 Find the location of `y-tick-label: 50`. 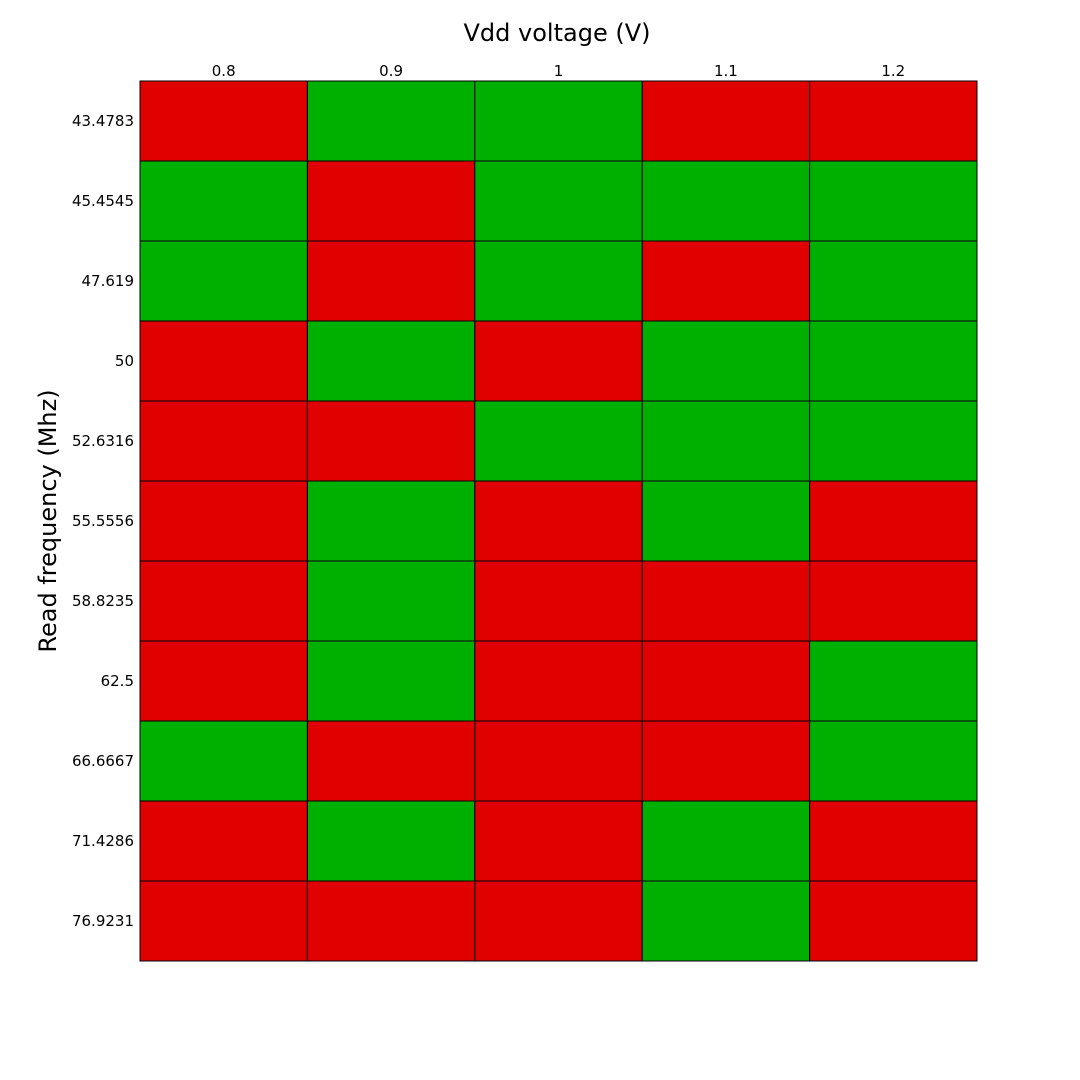

y-tick-label: 50 is located at coordinates (124, 361).